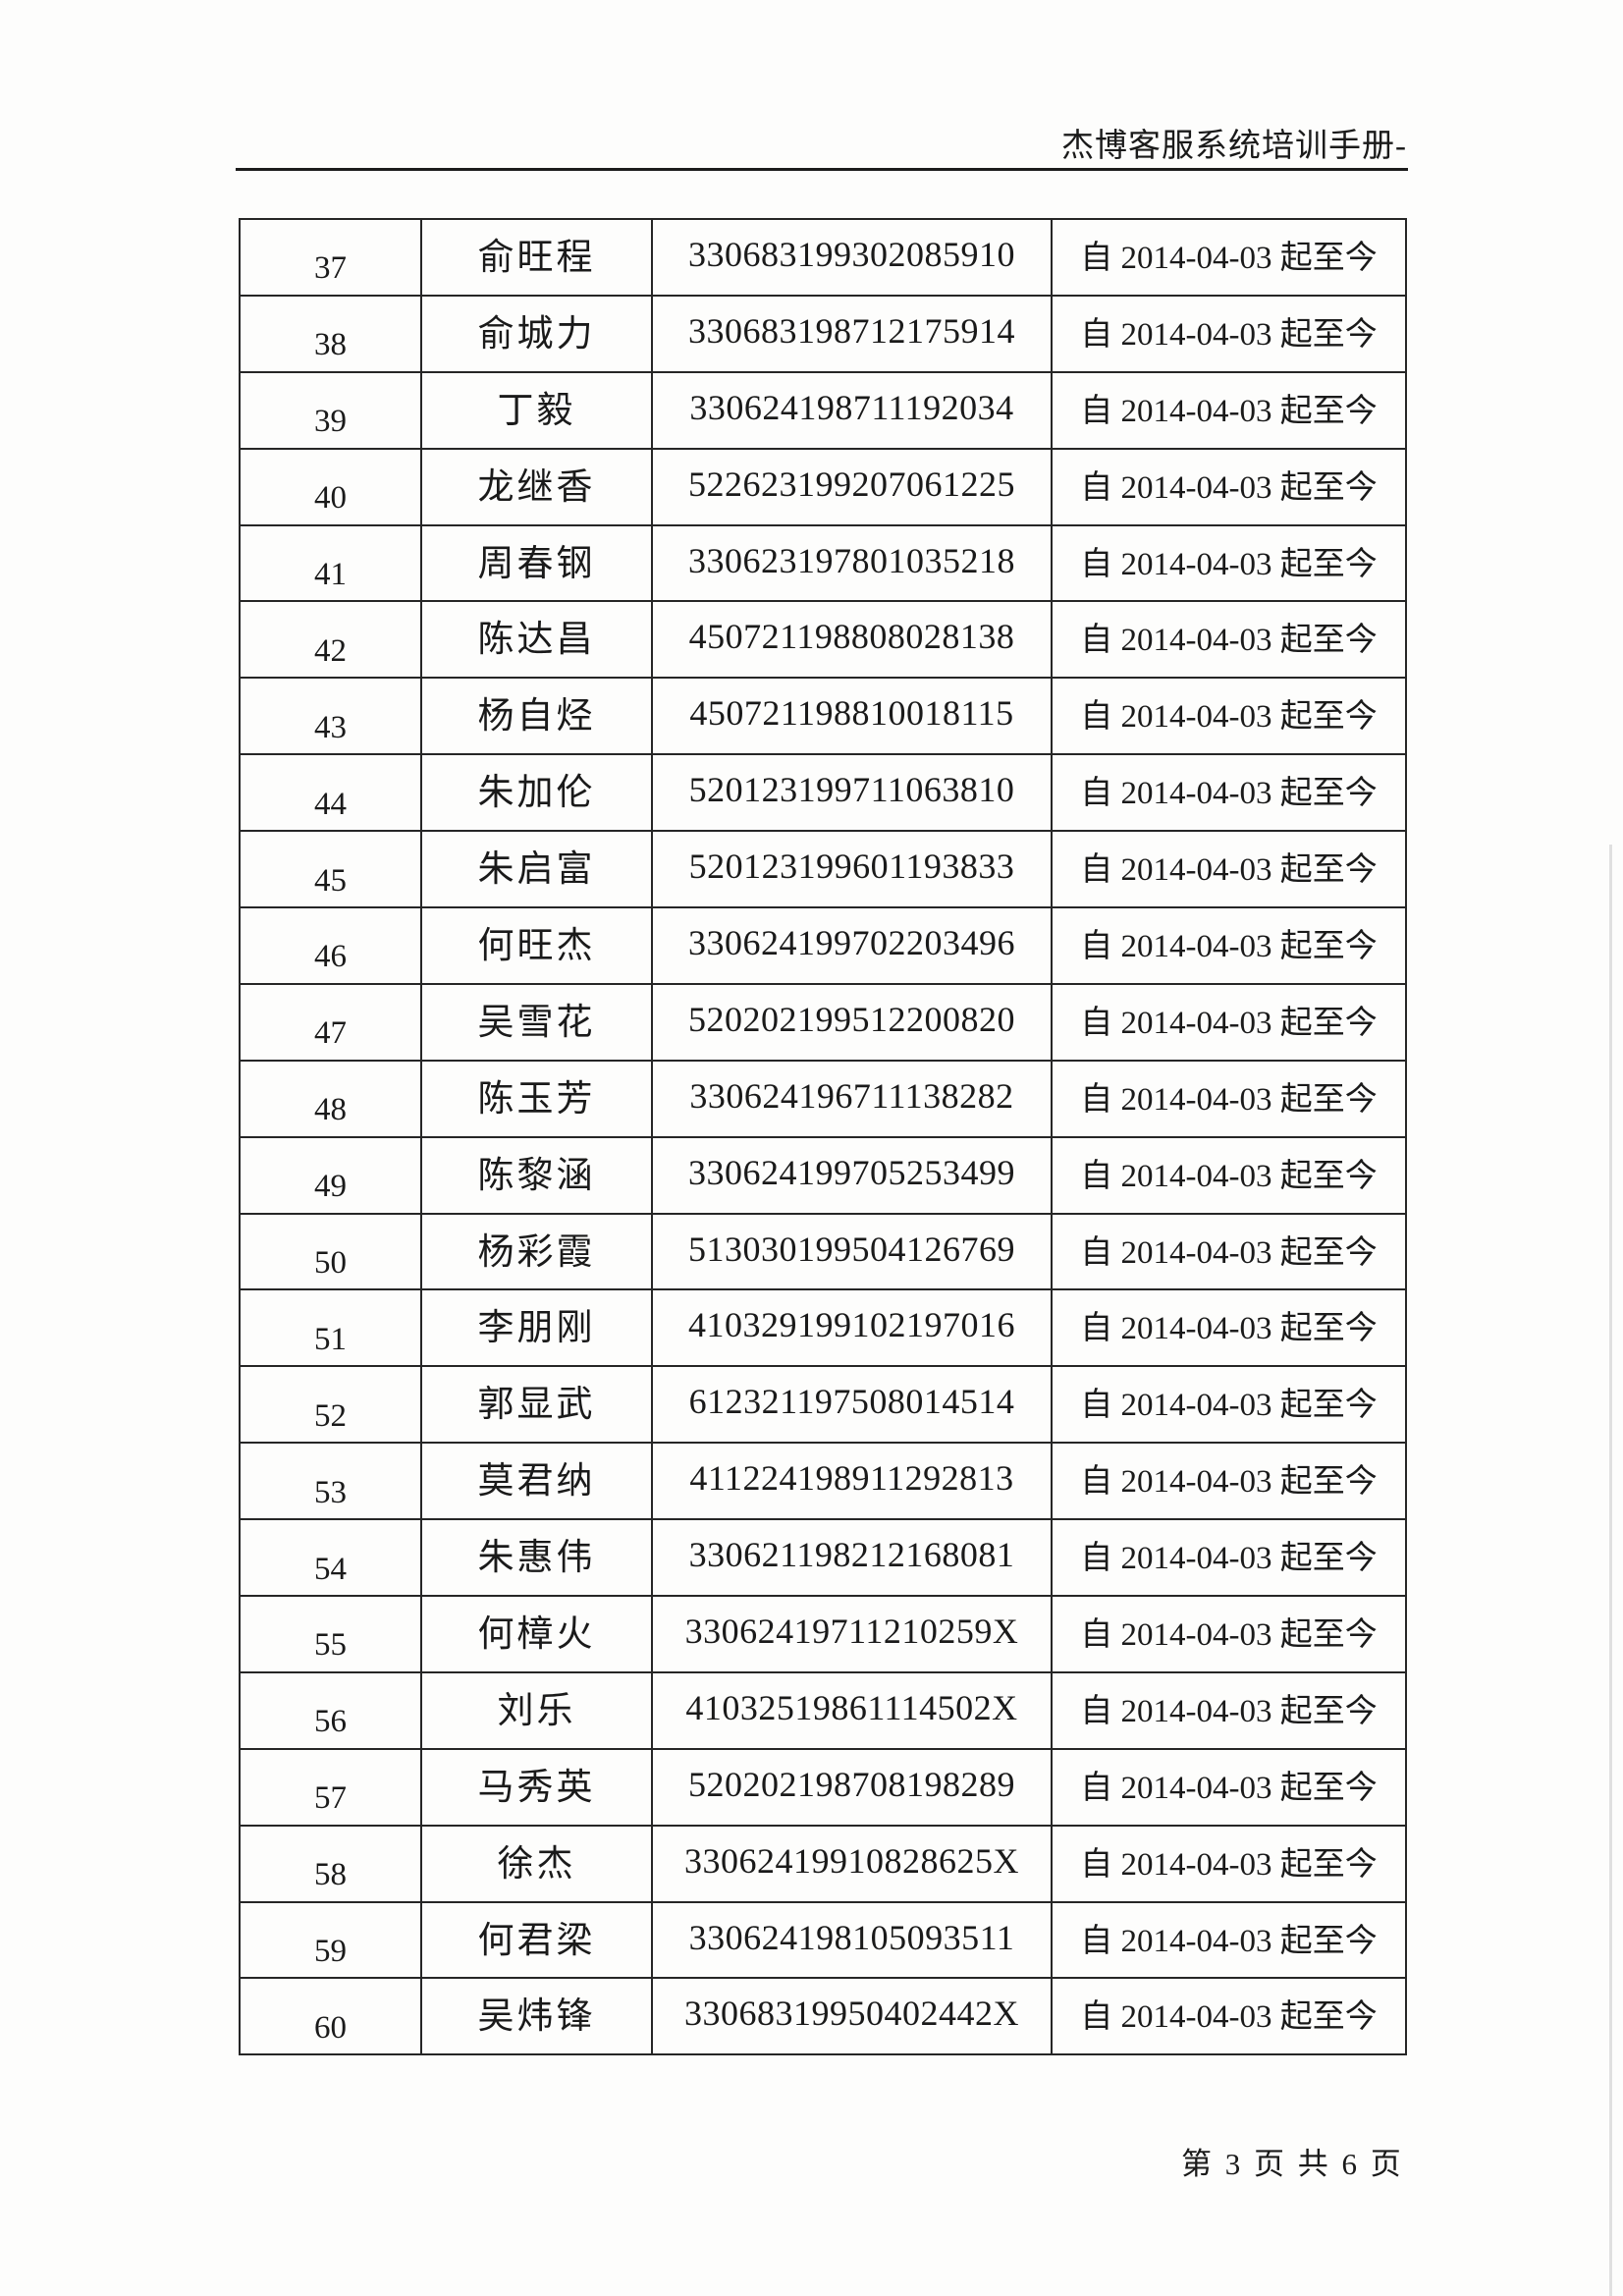 Image resolution: width=1623 pixels, height=2296 pixels. I want to click on cell-person-name: 周春钢, so click(537, 563).